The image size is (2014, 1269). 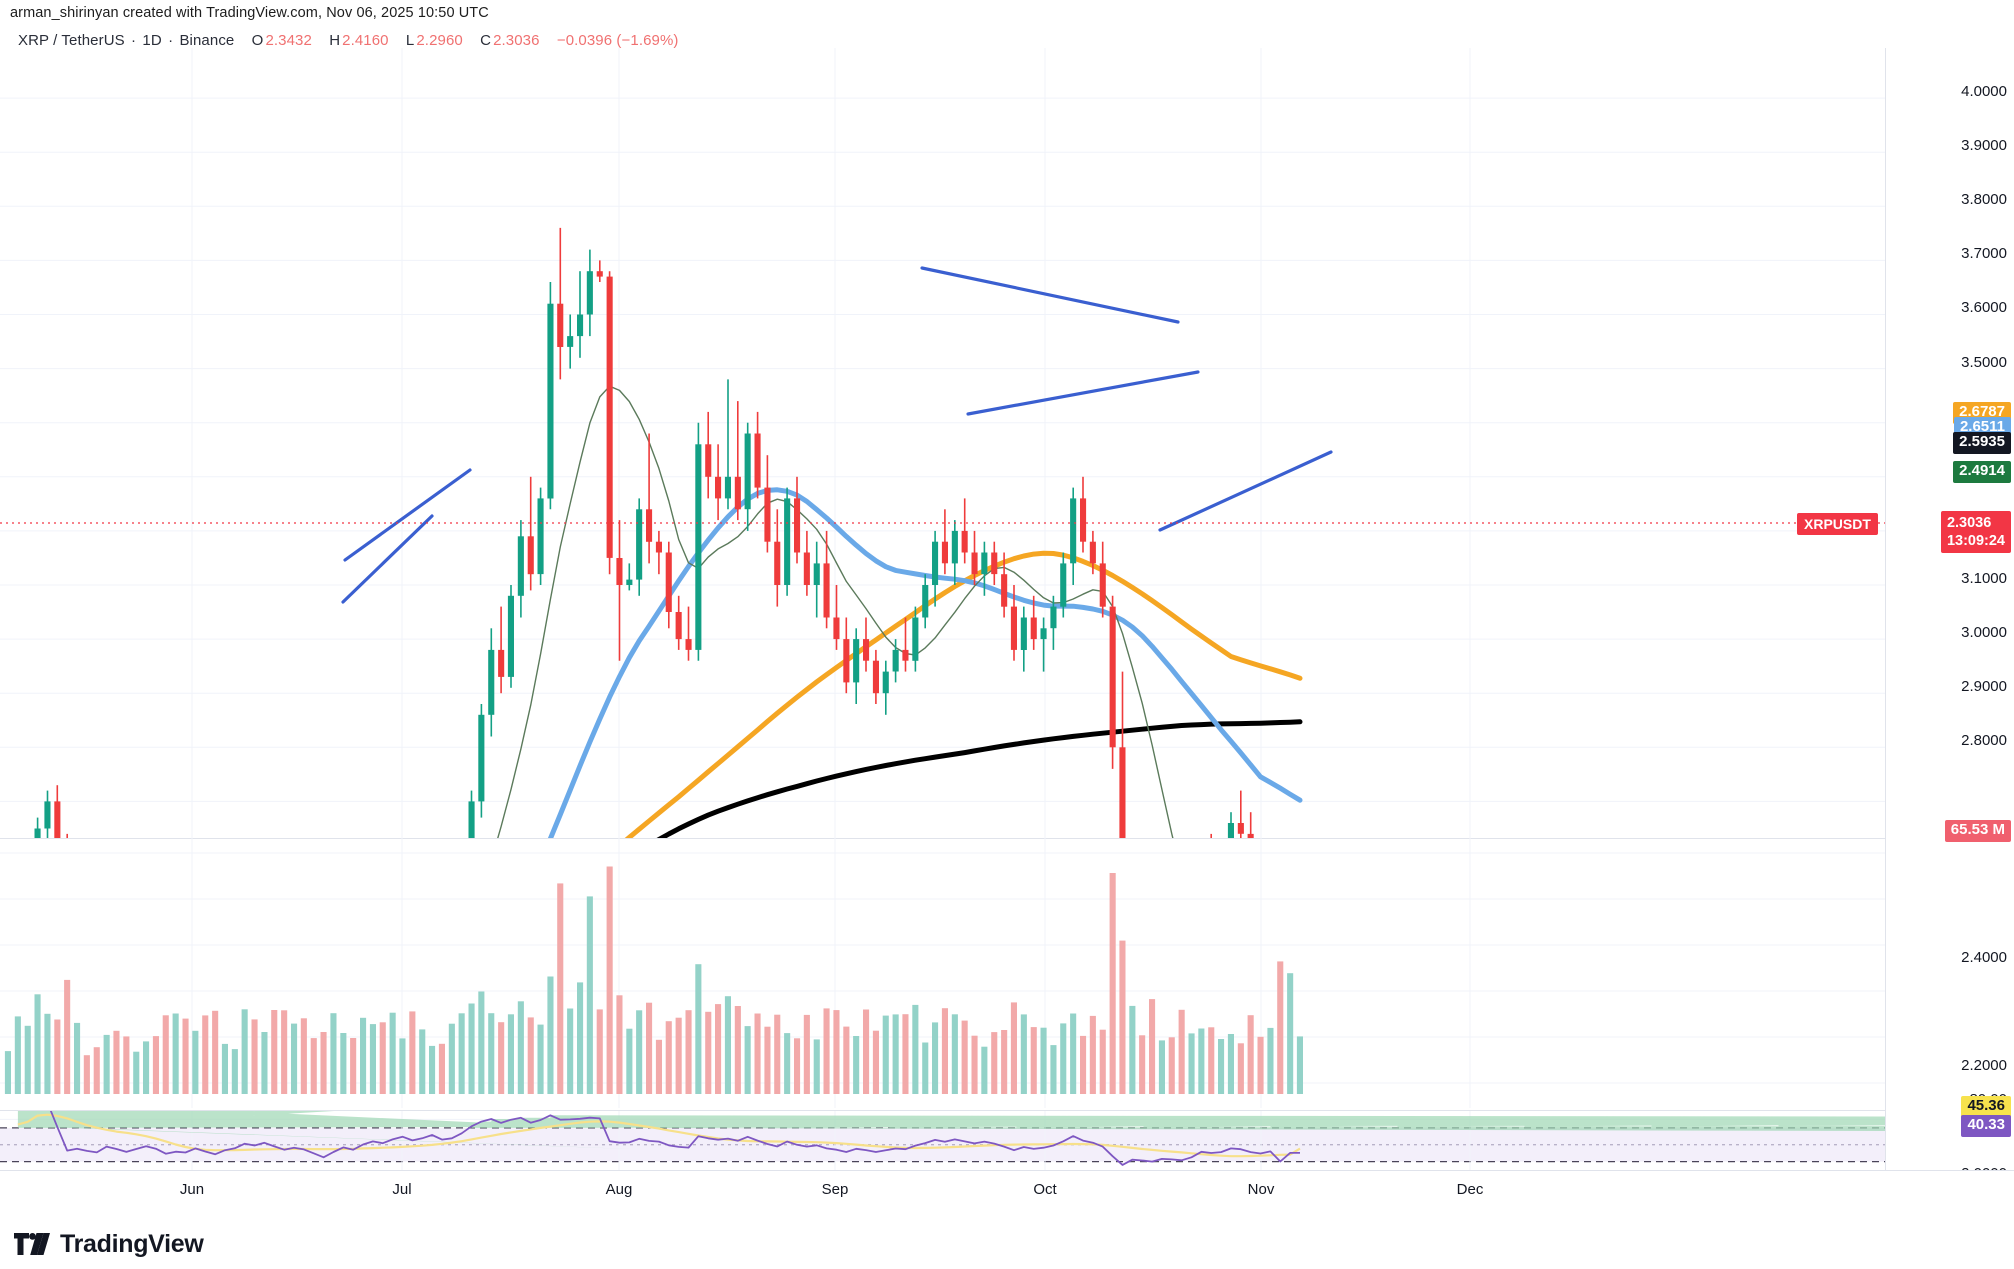 What do you see at coordinates (410, 40) in the screenshot?
I see `legend-low-key: L` at bounding box center [410, 40].